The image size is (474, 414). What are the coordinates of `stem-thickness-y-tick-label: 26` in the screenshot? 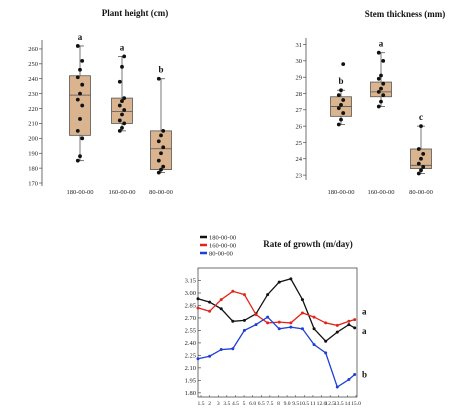 It's located at (299, 126).